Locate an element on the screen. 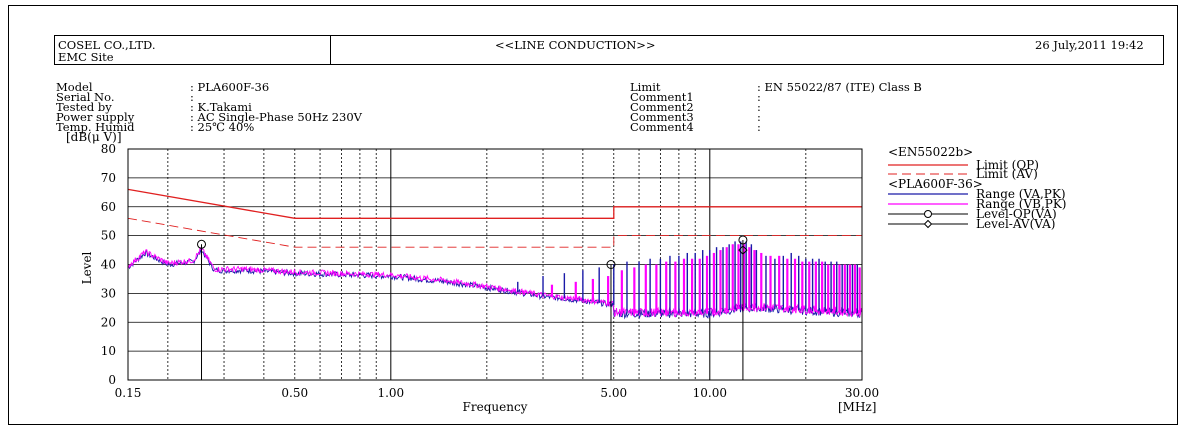 The image size is (1189, 433). legend-level-qp-va-label: Level-QP(VA) is located at coordinates (1016, 214).